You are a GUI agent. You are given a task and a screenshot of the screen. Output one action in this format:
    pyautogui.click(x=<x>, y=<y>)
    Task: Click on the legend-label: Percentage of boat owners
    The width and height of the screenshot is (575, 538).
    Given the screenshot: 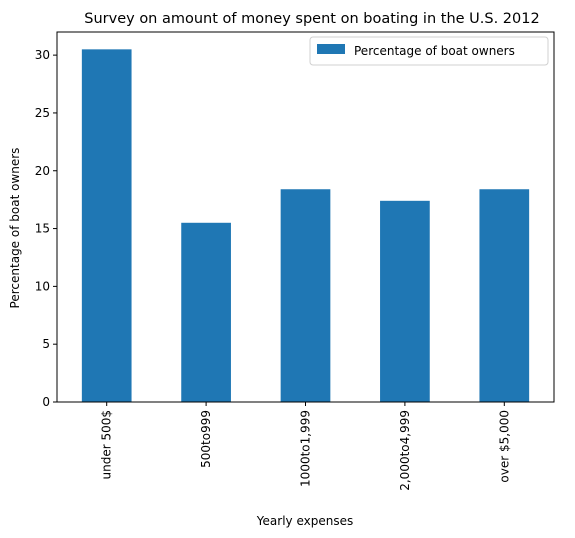 What is the action you would take?
    pyautogui.click(x=434, y=51)
    